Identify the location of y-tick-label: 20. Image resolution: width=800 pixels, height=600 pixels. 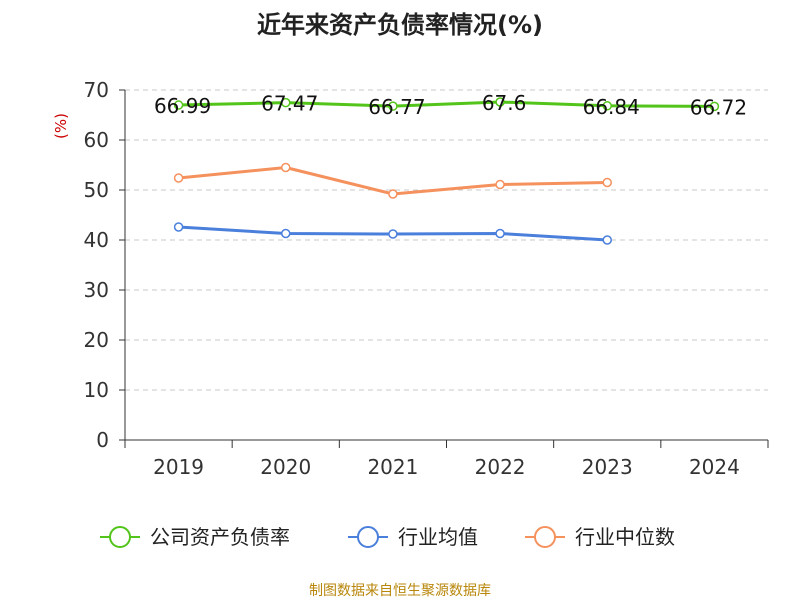
(96, 340).